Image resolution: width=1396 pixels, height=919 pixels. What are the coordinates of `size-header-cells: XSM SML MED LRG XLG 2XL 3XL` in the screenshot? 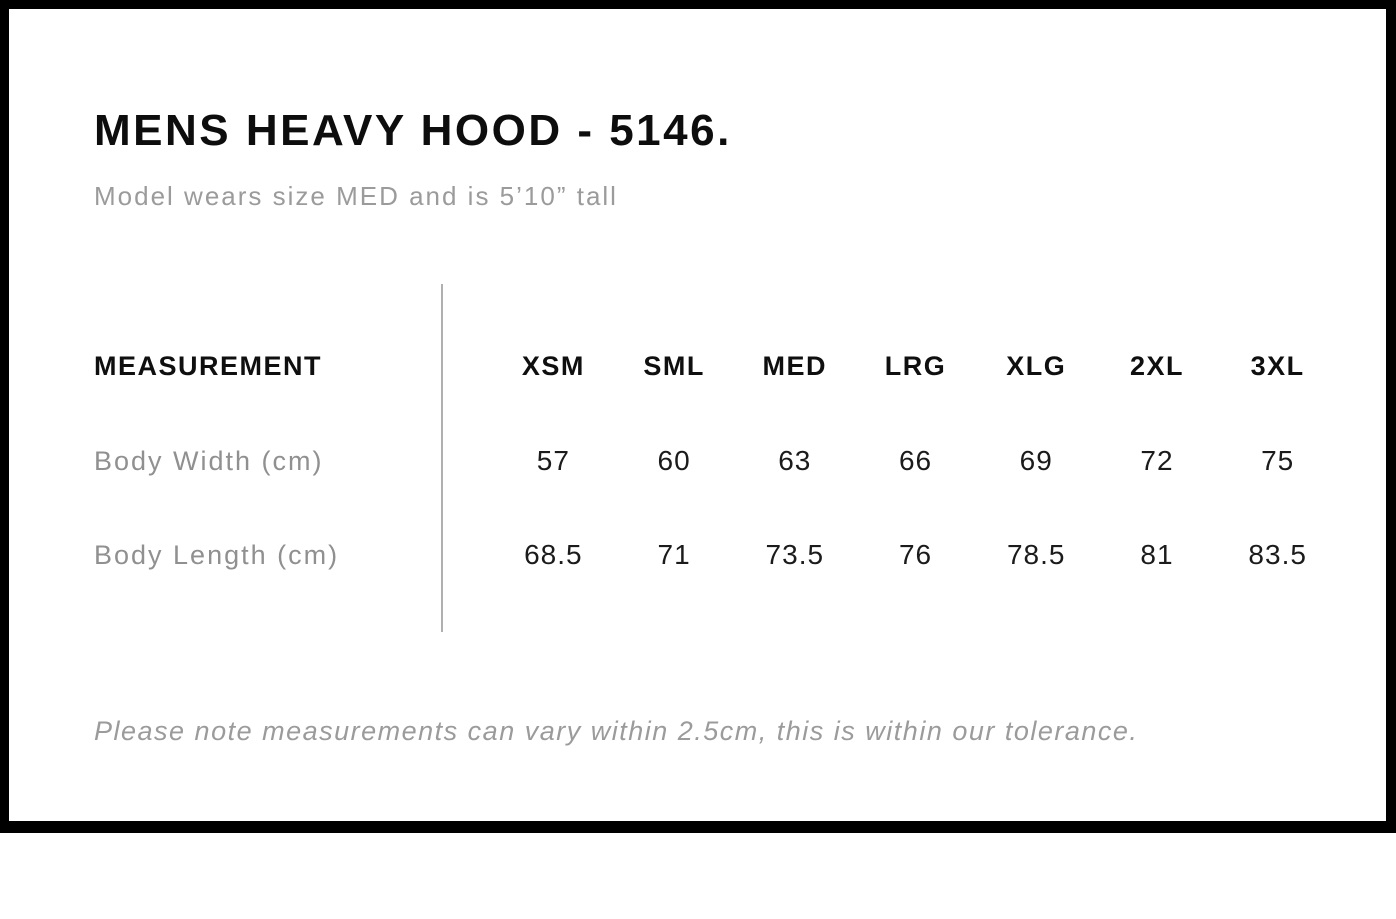 It's located at (913, 366).